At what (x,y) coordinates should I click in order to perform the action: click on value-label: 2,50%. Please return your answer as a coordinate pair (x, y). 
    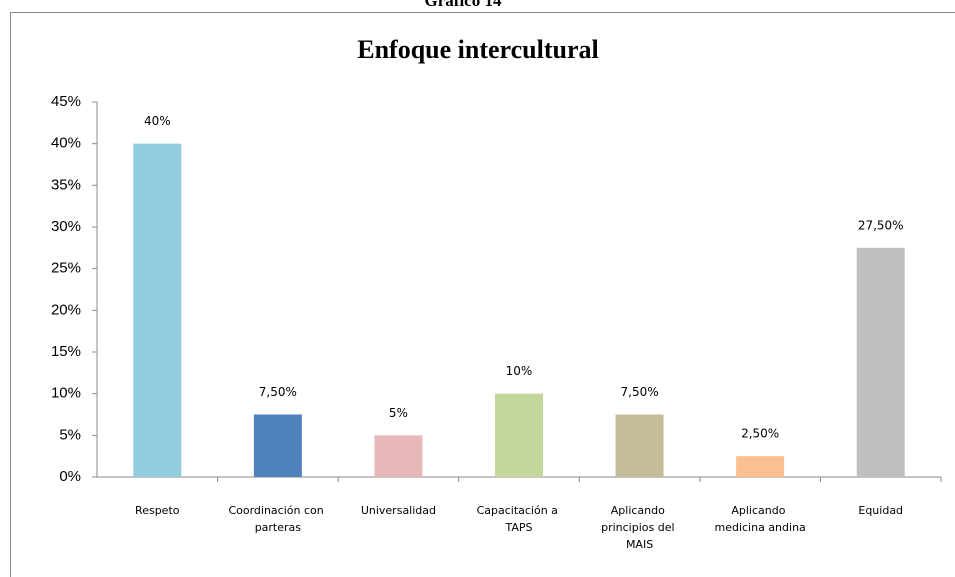
    Looking at the image, I should click on (760, 434).